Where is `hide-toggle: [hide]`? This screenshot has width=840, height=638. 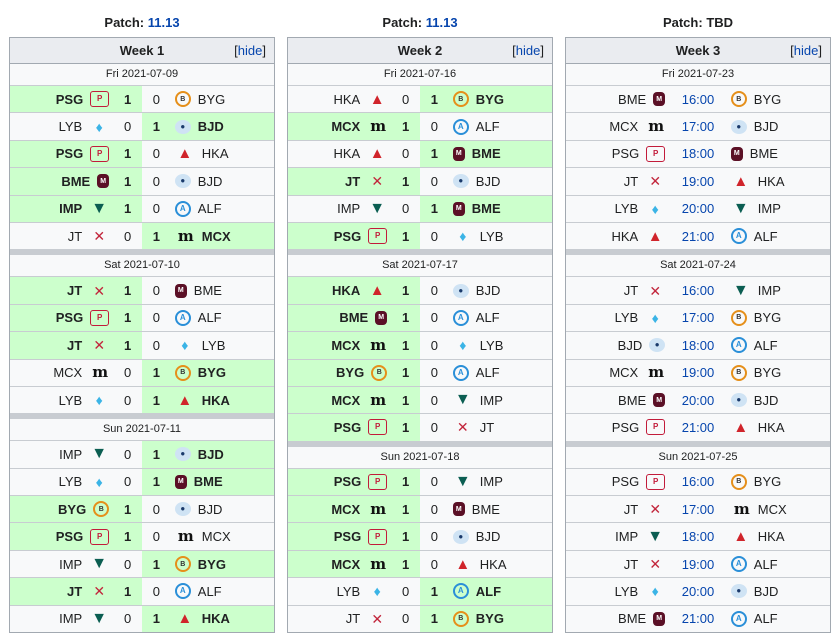
hide-toggle: [hide] is located at coordinates (806, 50).